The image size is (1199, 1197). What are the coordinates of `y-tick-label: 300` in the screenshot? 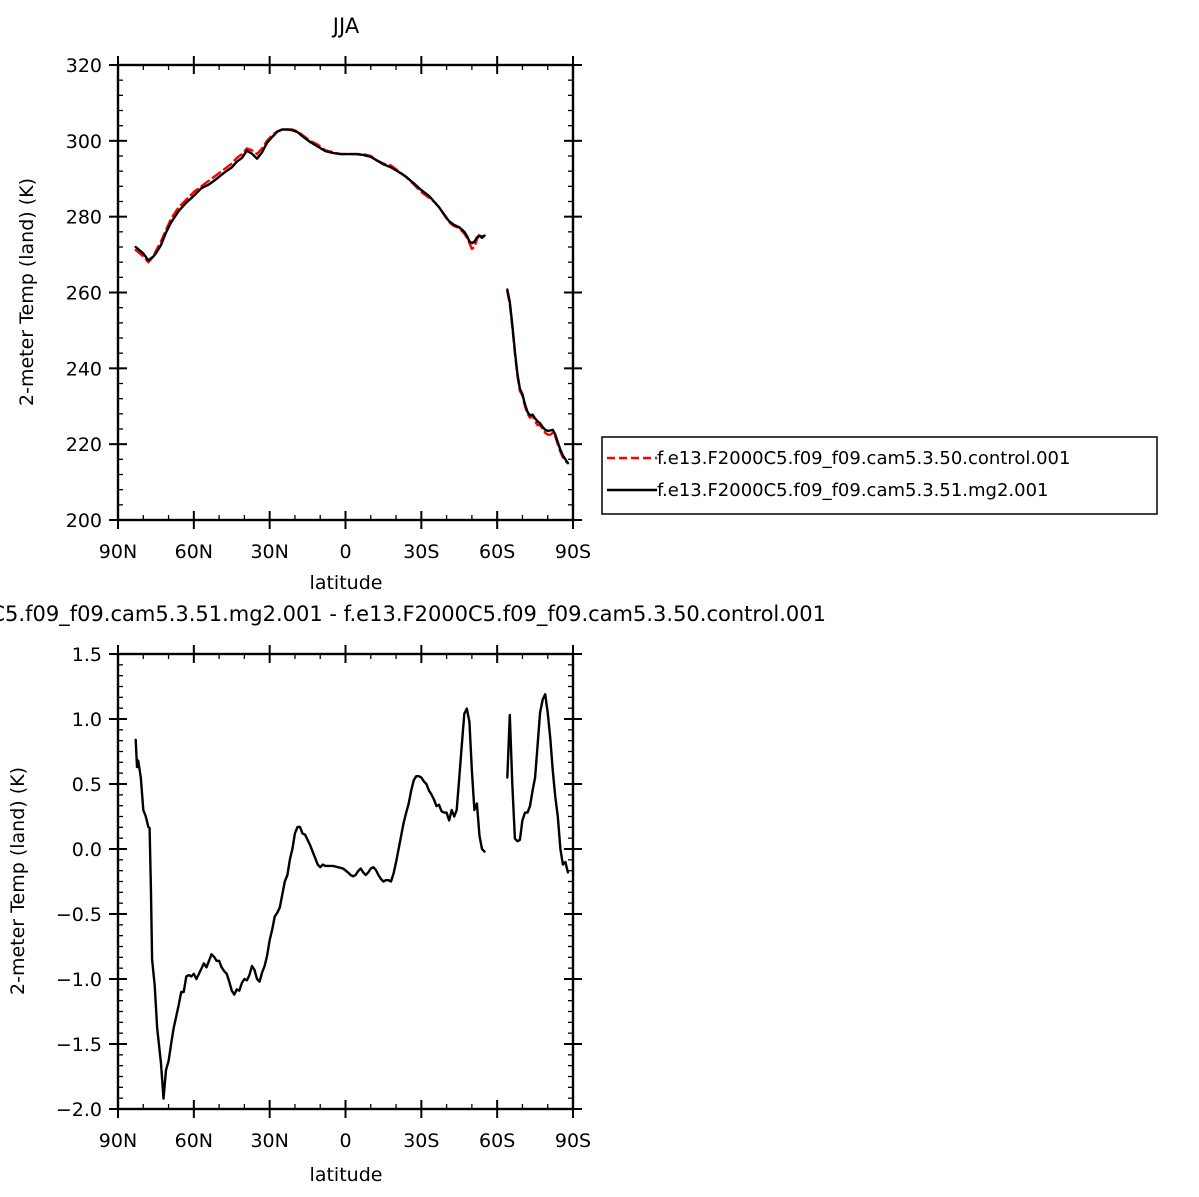 It's located at (84, 142).